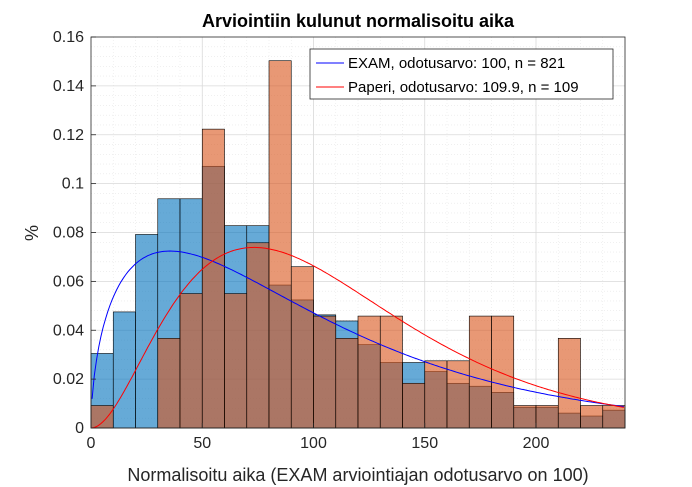 The height and width of the screenshot is (487, 692). Describe the element at coordinates (91, 443) in the screenshot. I see `x-tick-label: 0` at that location.